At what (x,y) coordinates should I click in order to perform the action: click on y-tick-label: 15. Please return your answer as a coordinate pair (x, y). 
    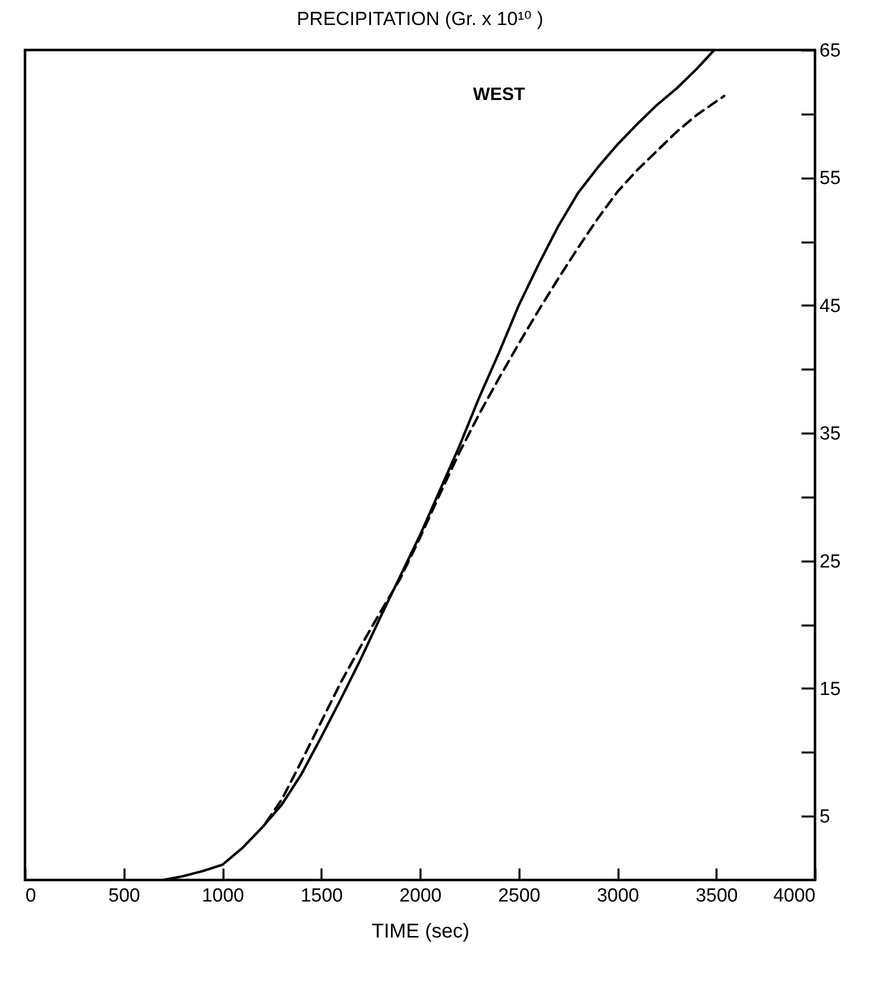
    Looking at the image, I should click on (830, 689).